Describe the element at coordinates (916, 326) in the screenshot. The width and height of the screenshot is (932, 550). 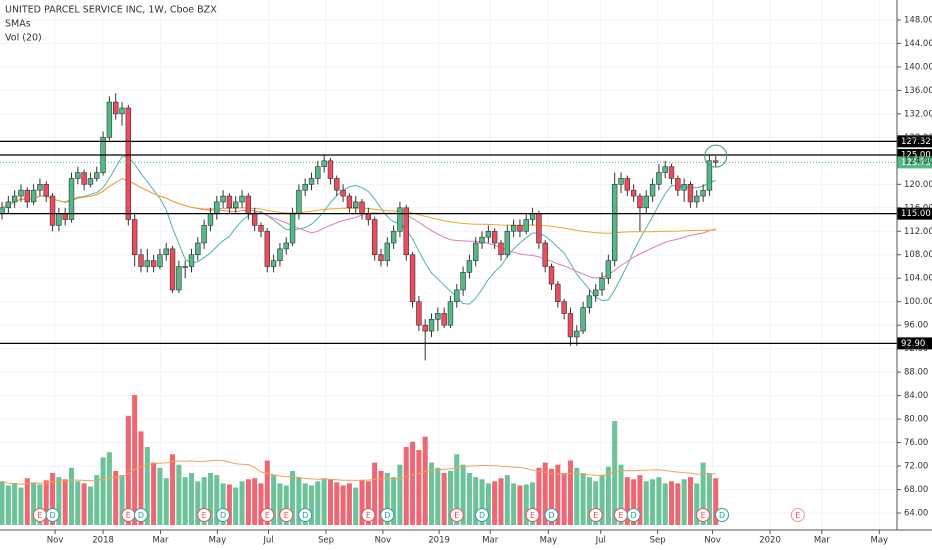
I see `y-tick-label: 96.00` at that location.